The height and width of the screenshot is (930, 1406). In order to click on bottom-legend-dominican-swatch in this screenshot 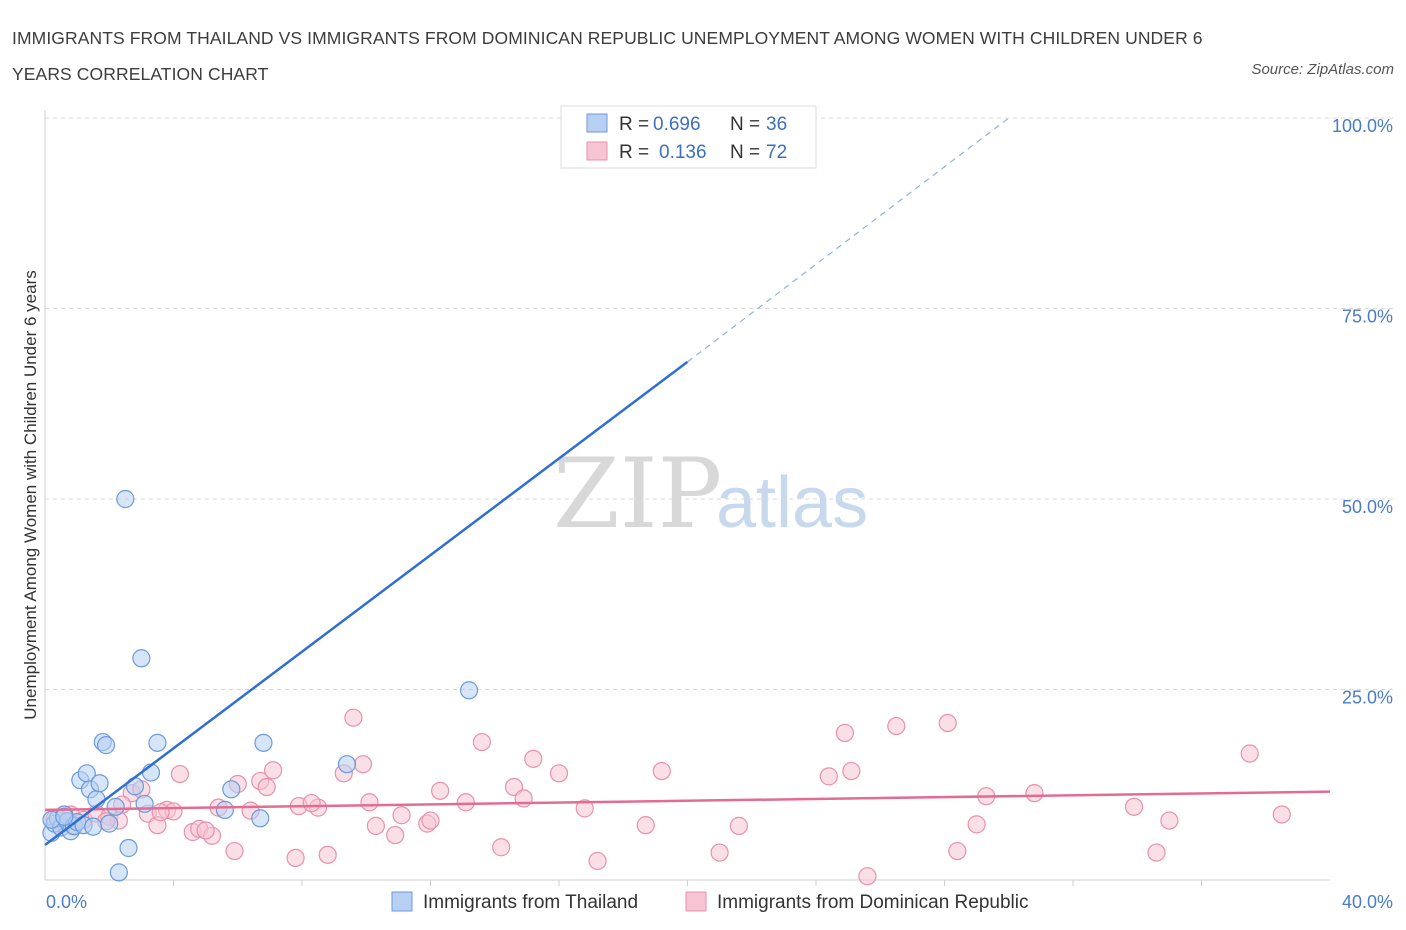, I will do `click(696, 901)`.